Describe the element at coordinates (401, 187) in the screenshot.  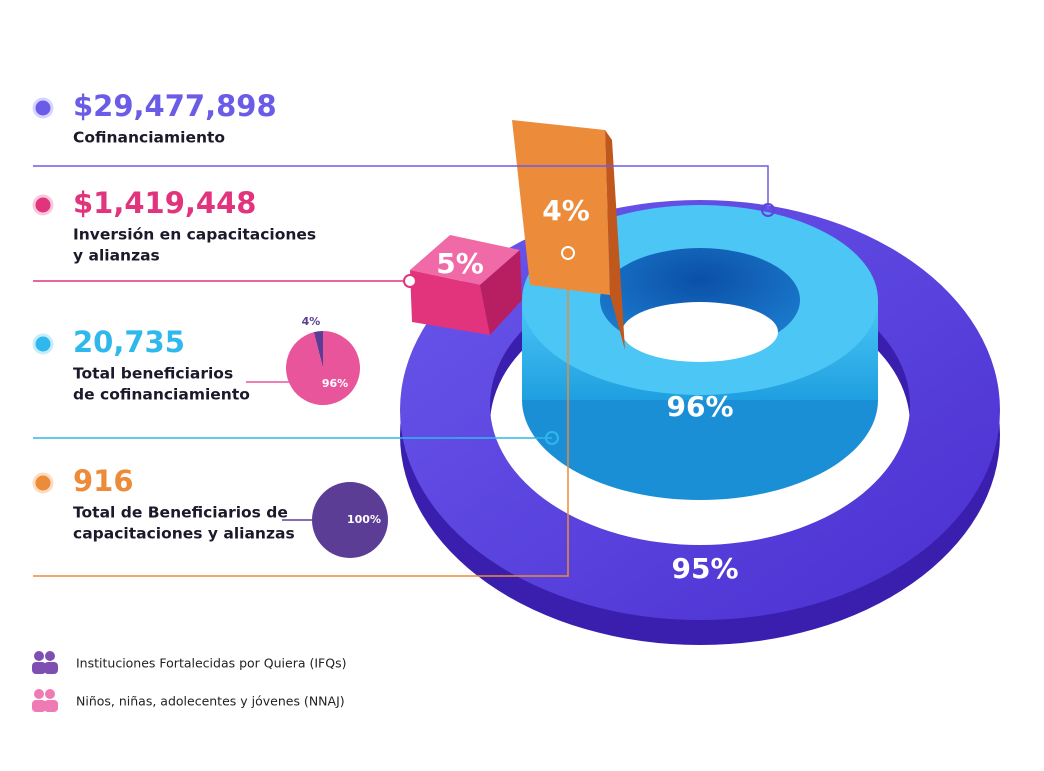
I see `line-purple` at that location.